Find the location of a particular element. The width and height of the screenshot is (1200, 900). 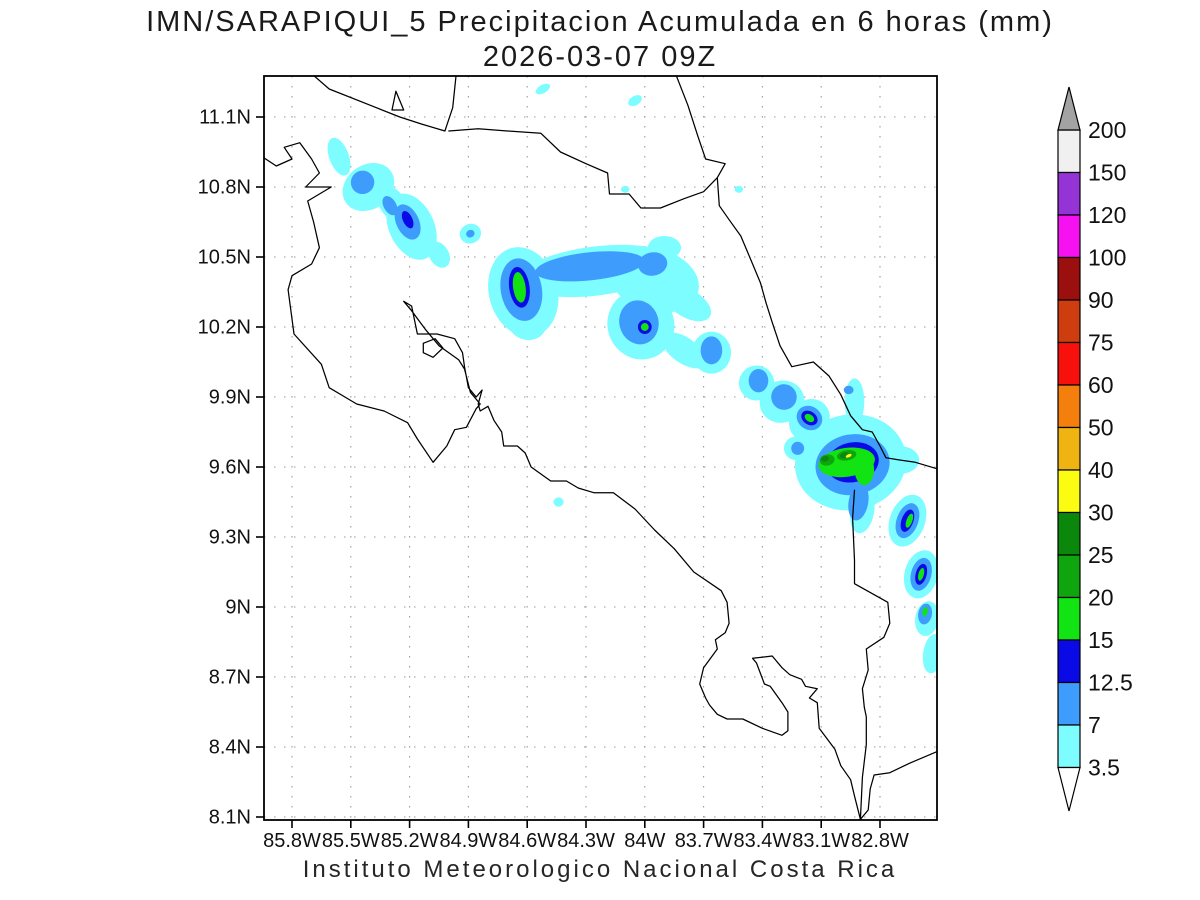

plot-subtitle: 2026-03-07 09Z is located at coordinates (600, 57).